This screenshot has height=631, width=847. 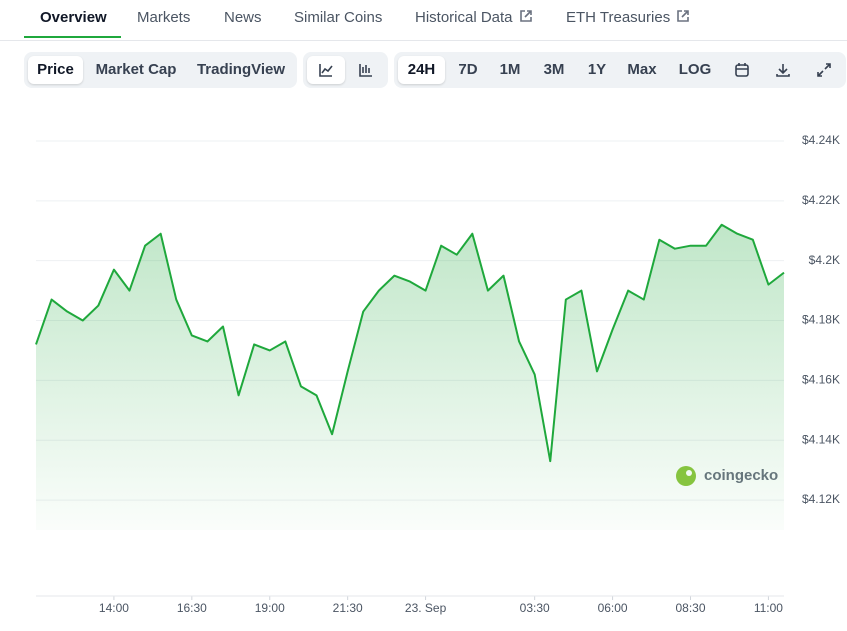 I want to click on view-button: TradingView, so click(x=241, y=69).